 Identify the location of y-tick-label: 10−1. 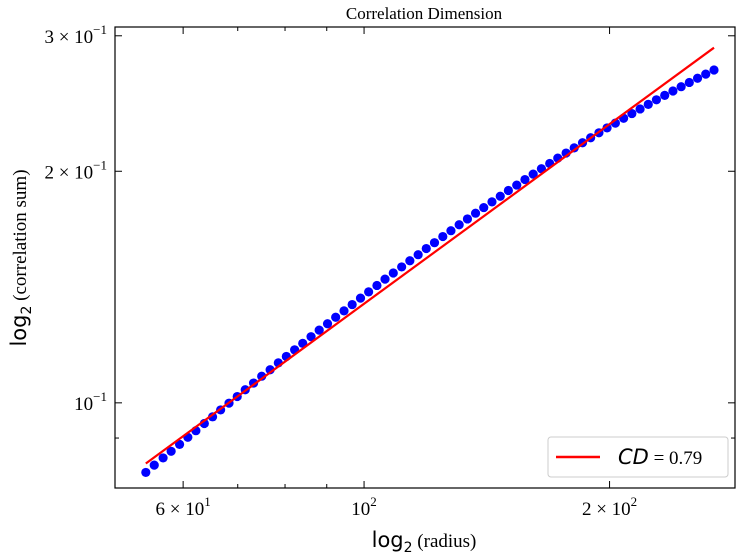
(90, 402).